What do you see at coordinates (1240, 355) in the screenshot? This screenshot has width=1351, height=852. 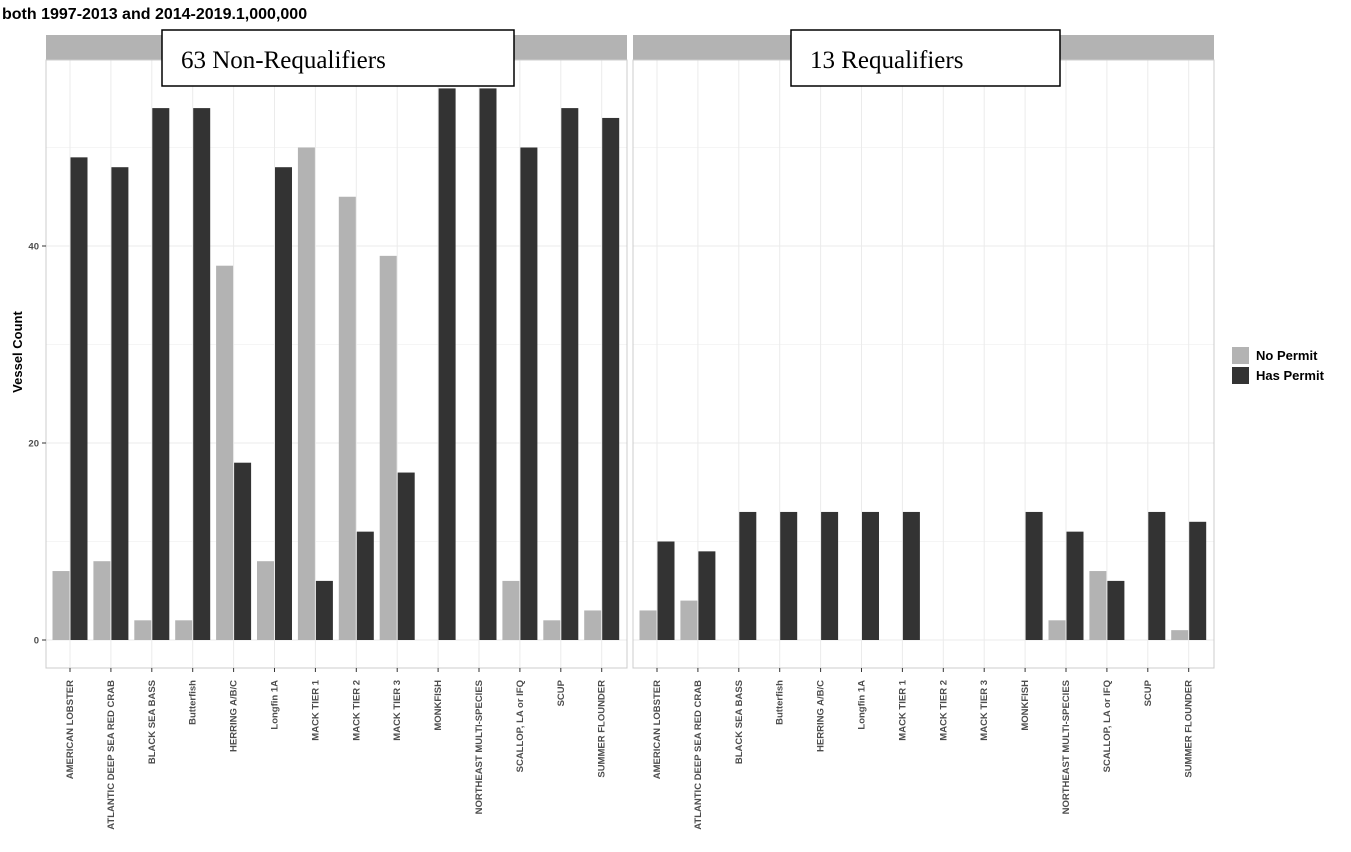 I see `legend-key-no-permit` at bounding box center [1240, 355].